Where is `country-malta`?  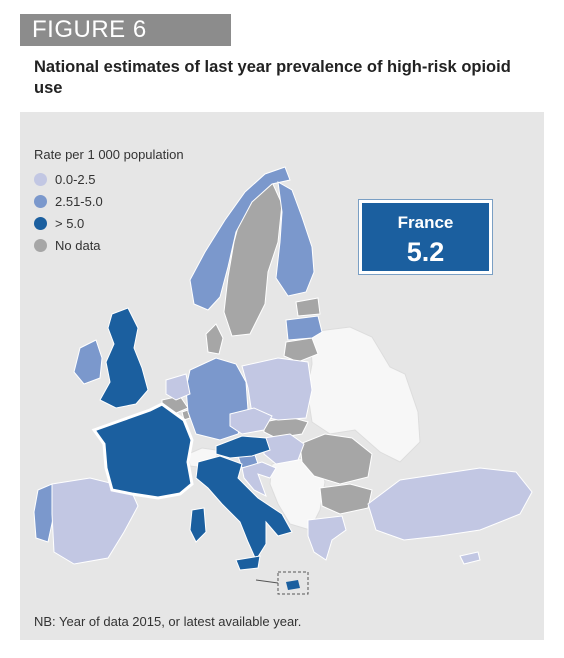
country-malta is located at coordinates (293, 585).